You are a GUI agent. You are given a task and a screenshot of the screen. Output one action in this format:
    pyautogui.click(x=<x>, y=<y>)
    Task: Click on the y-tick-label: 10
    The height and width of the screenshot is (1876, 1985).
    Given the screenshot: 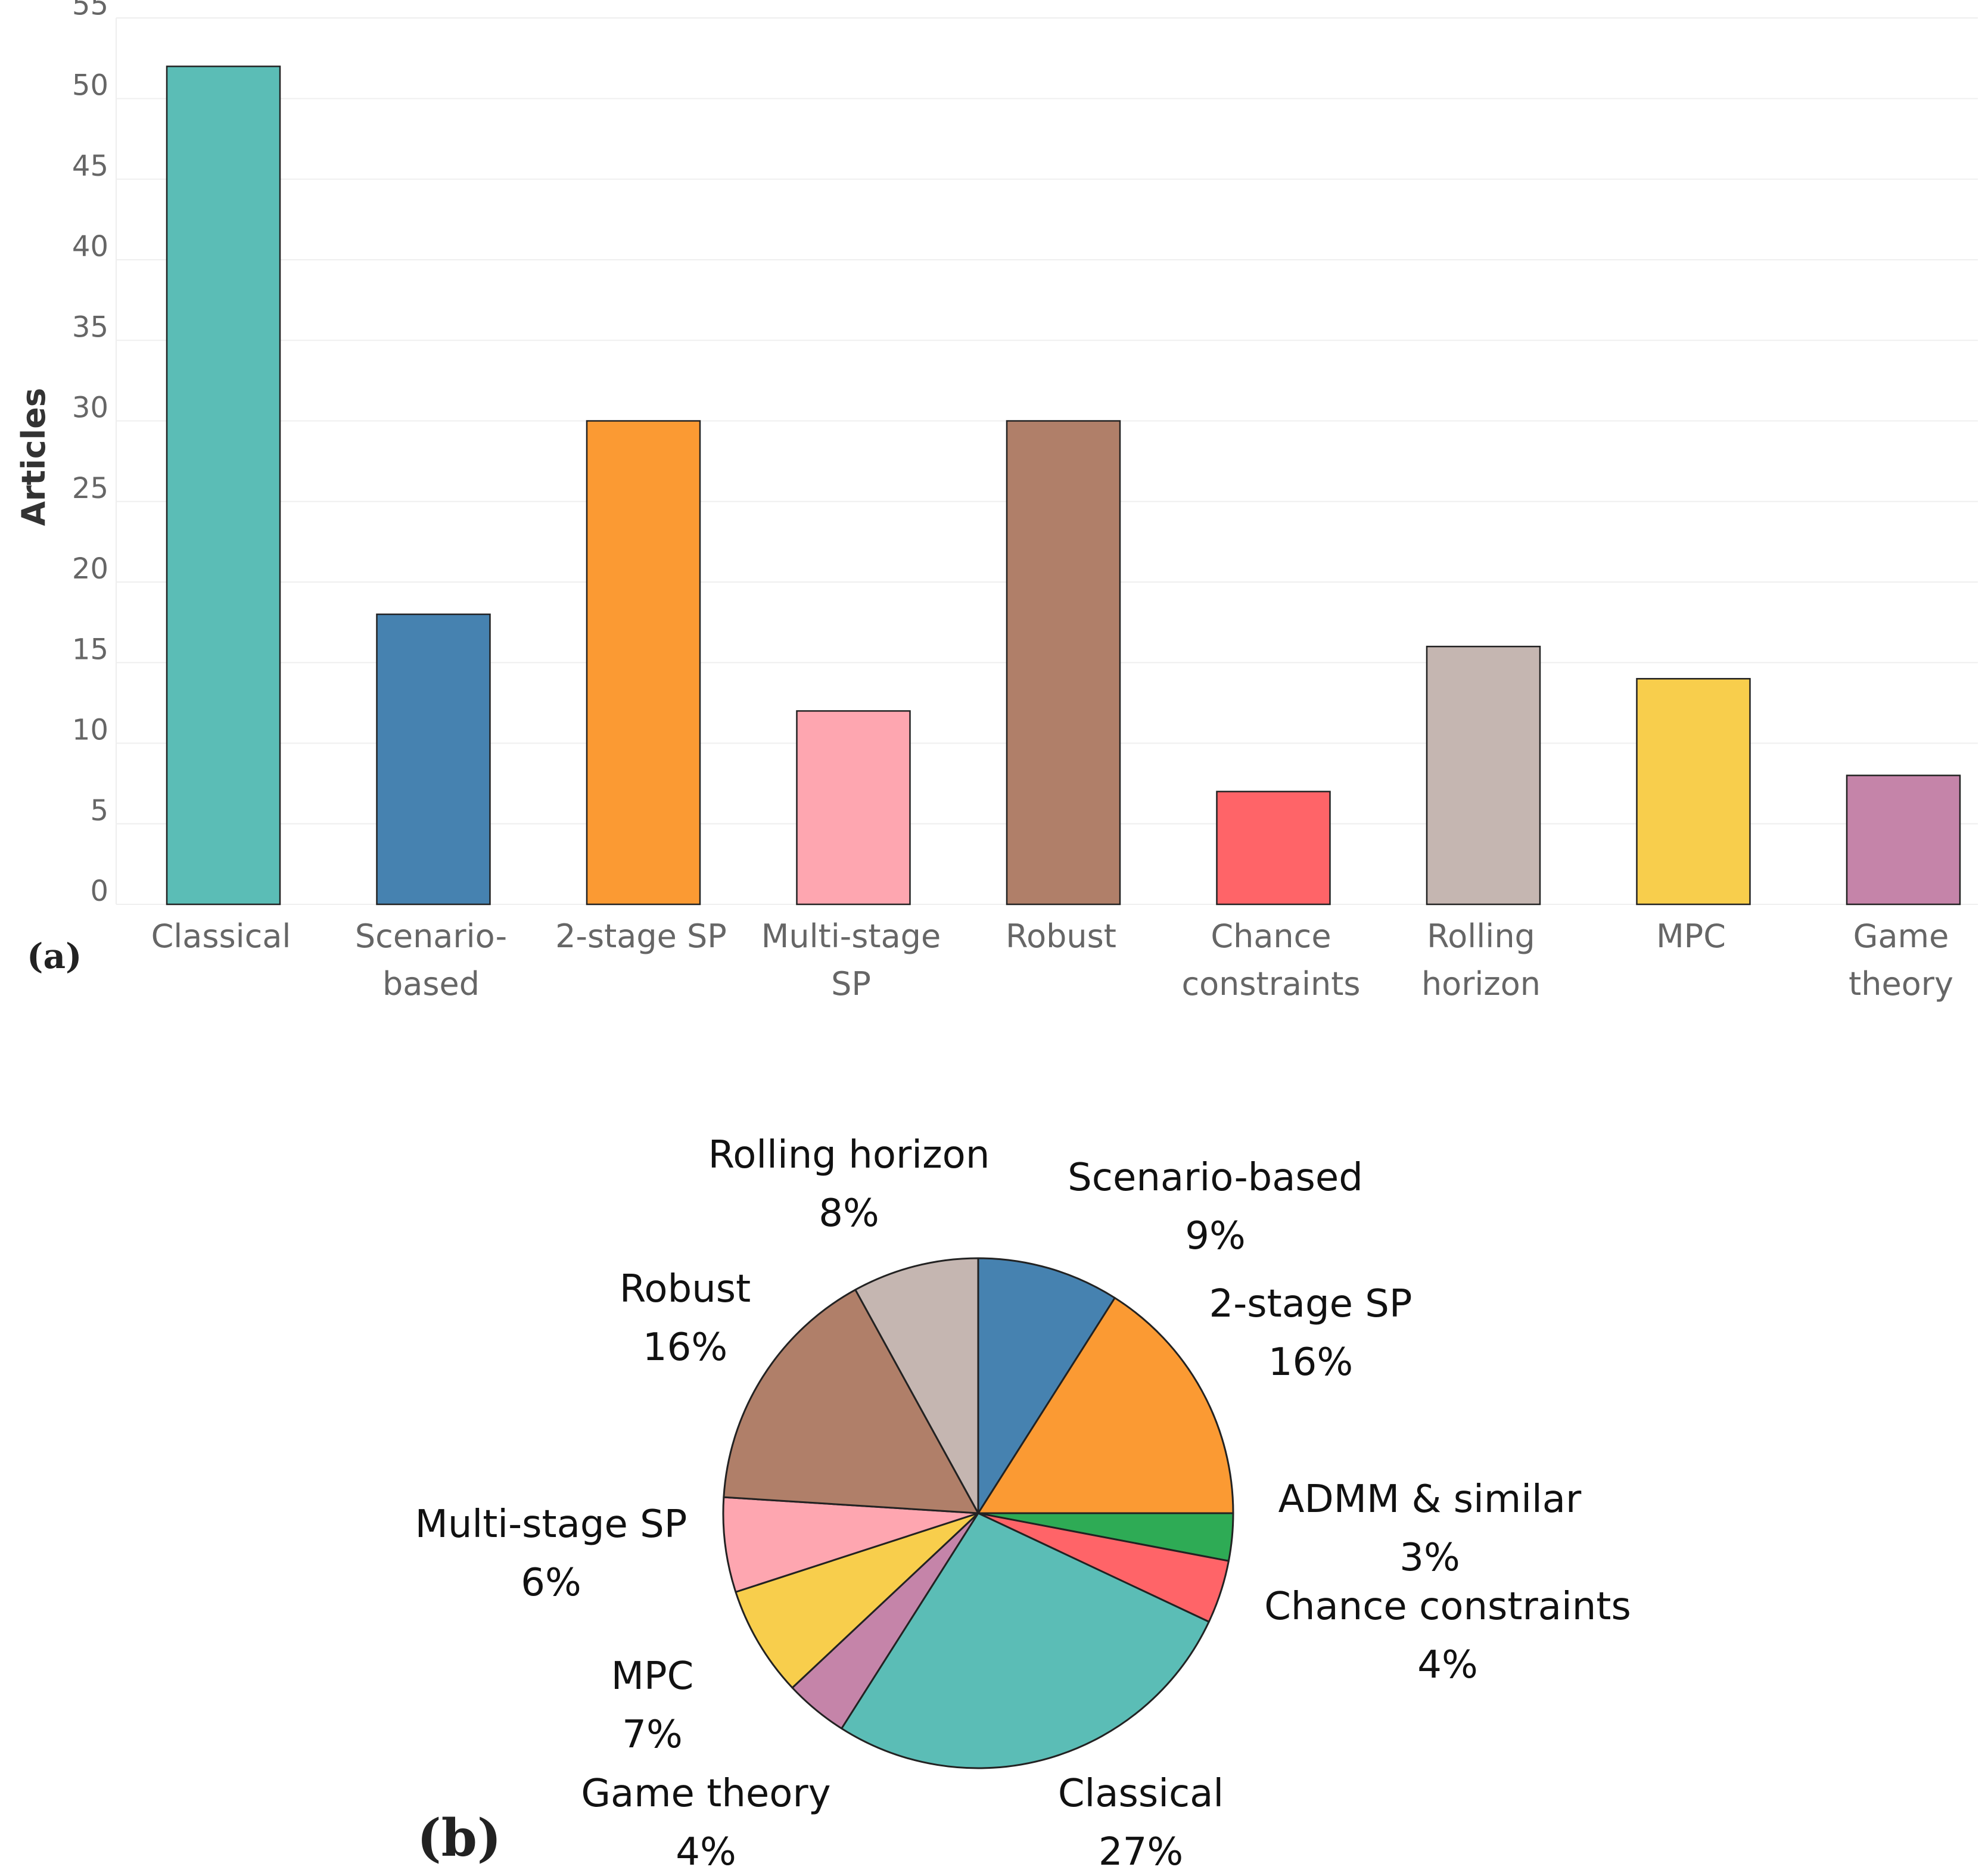 What is the action you would take?
    pyautogui.click(x=90, y=730)
    